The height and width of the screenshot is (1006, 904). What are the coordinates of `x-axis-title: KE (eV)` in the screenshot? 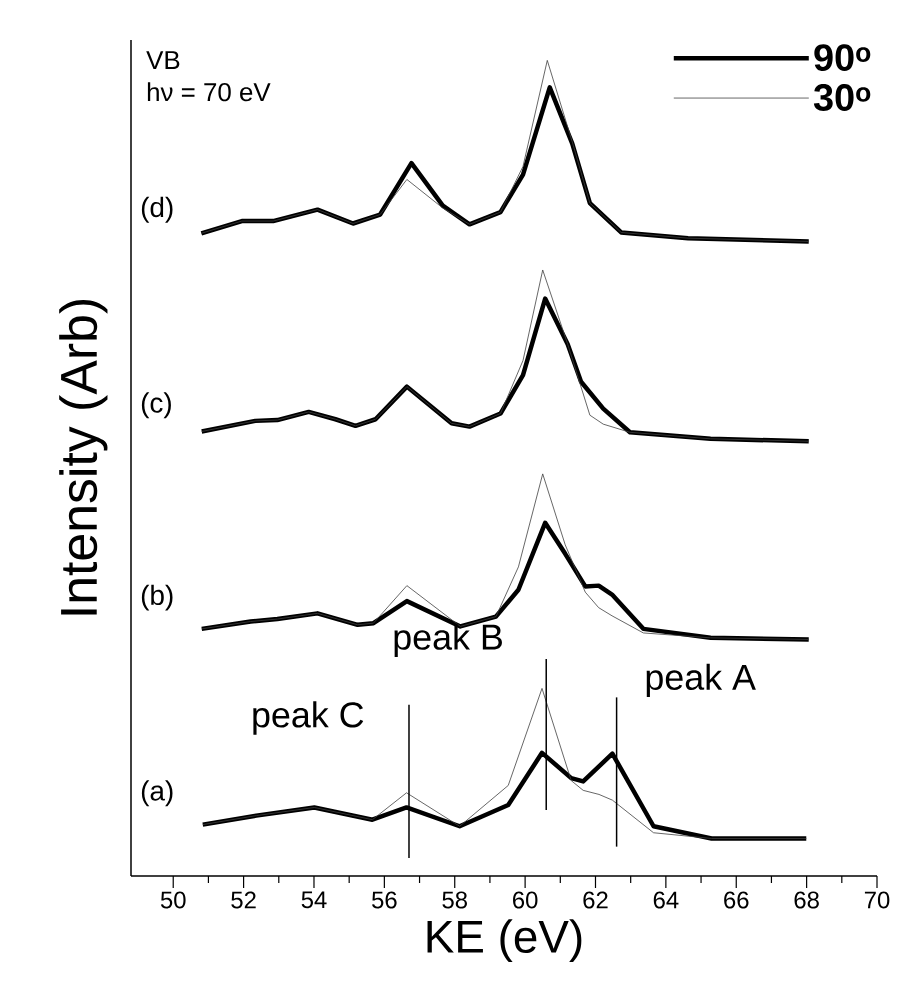 It's located at (504, 940).